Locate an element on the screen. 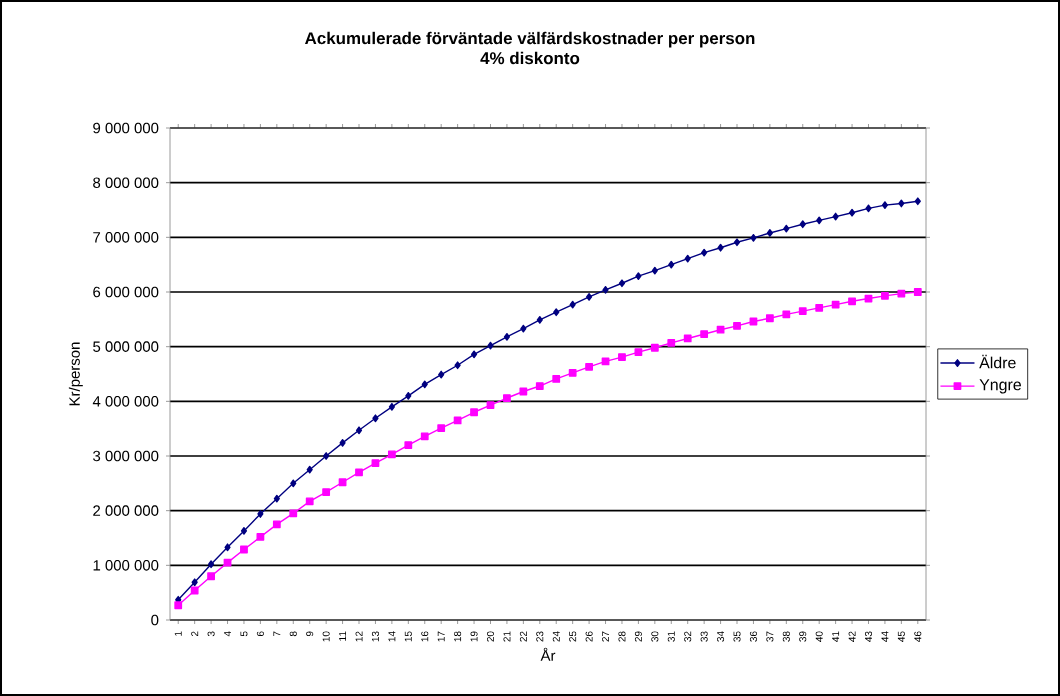 This screenshot has height=696, width=1060. chart-title: Ackumulerade förväntade välfärdskostnader per person is located at coordinates (529, 39).